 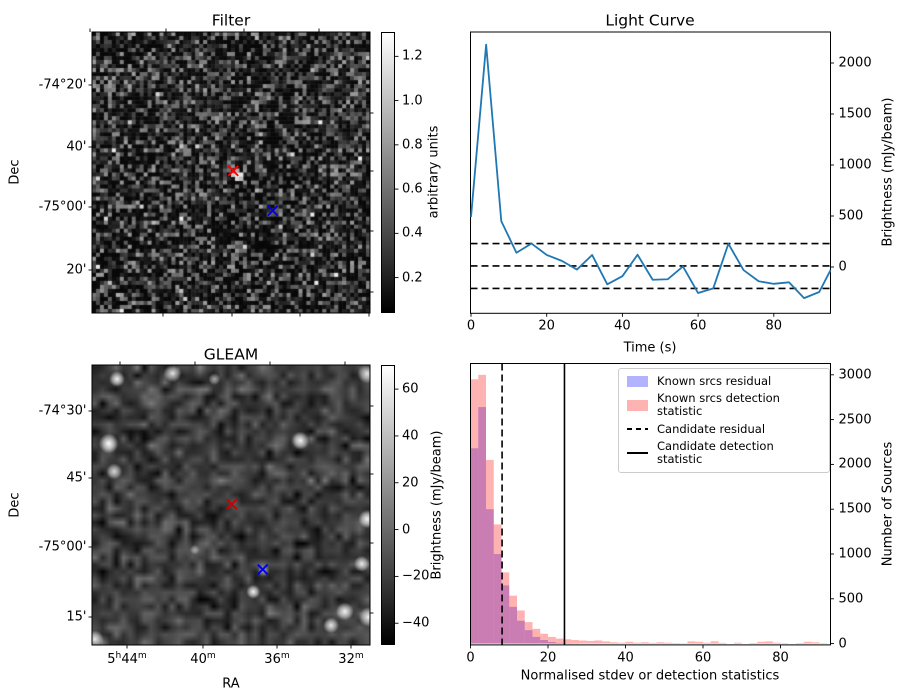 What do you see at coordinates (637, 382) in the screenshot?
I see `blue-patch-swatch` at bounding box center [637, 382].